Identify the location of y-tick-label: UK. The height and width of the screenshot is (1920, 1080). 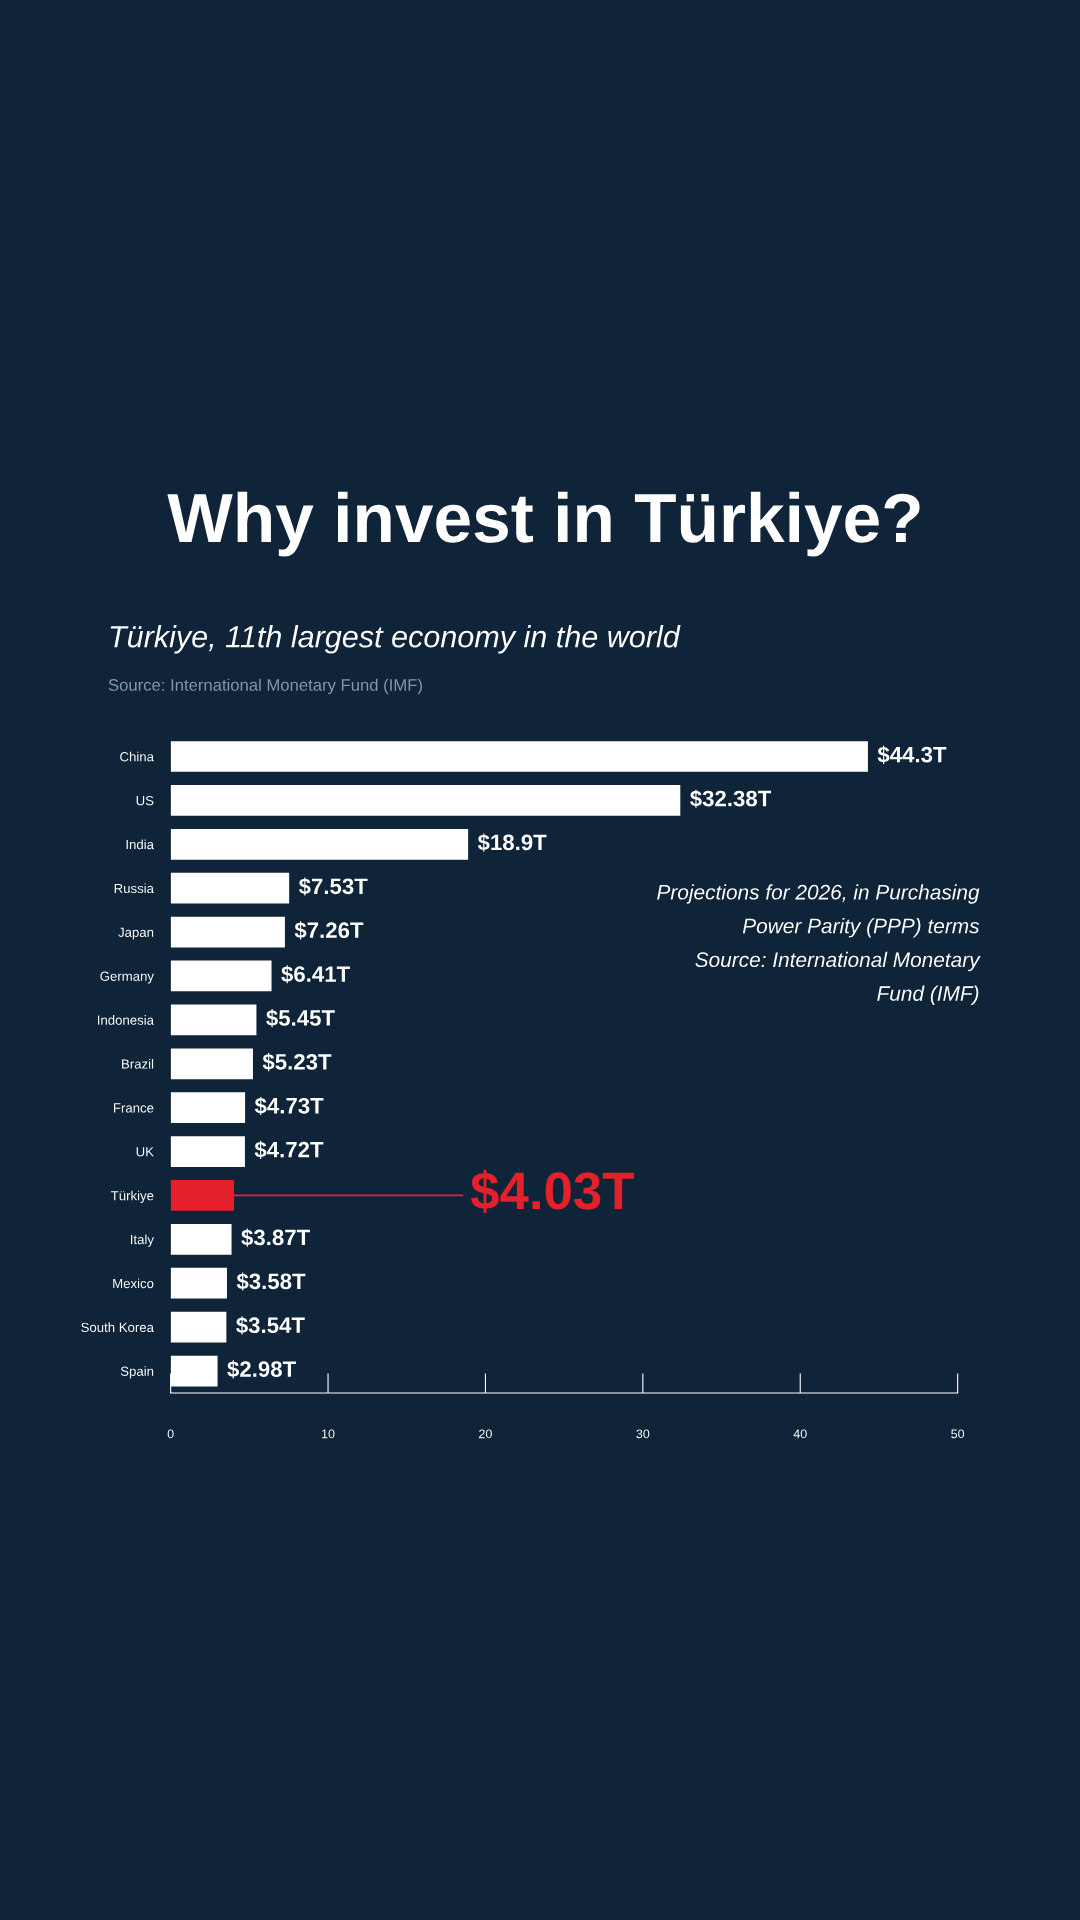
(145, 1152).